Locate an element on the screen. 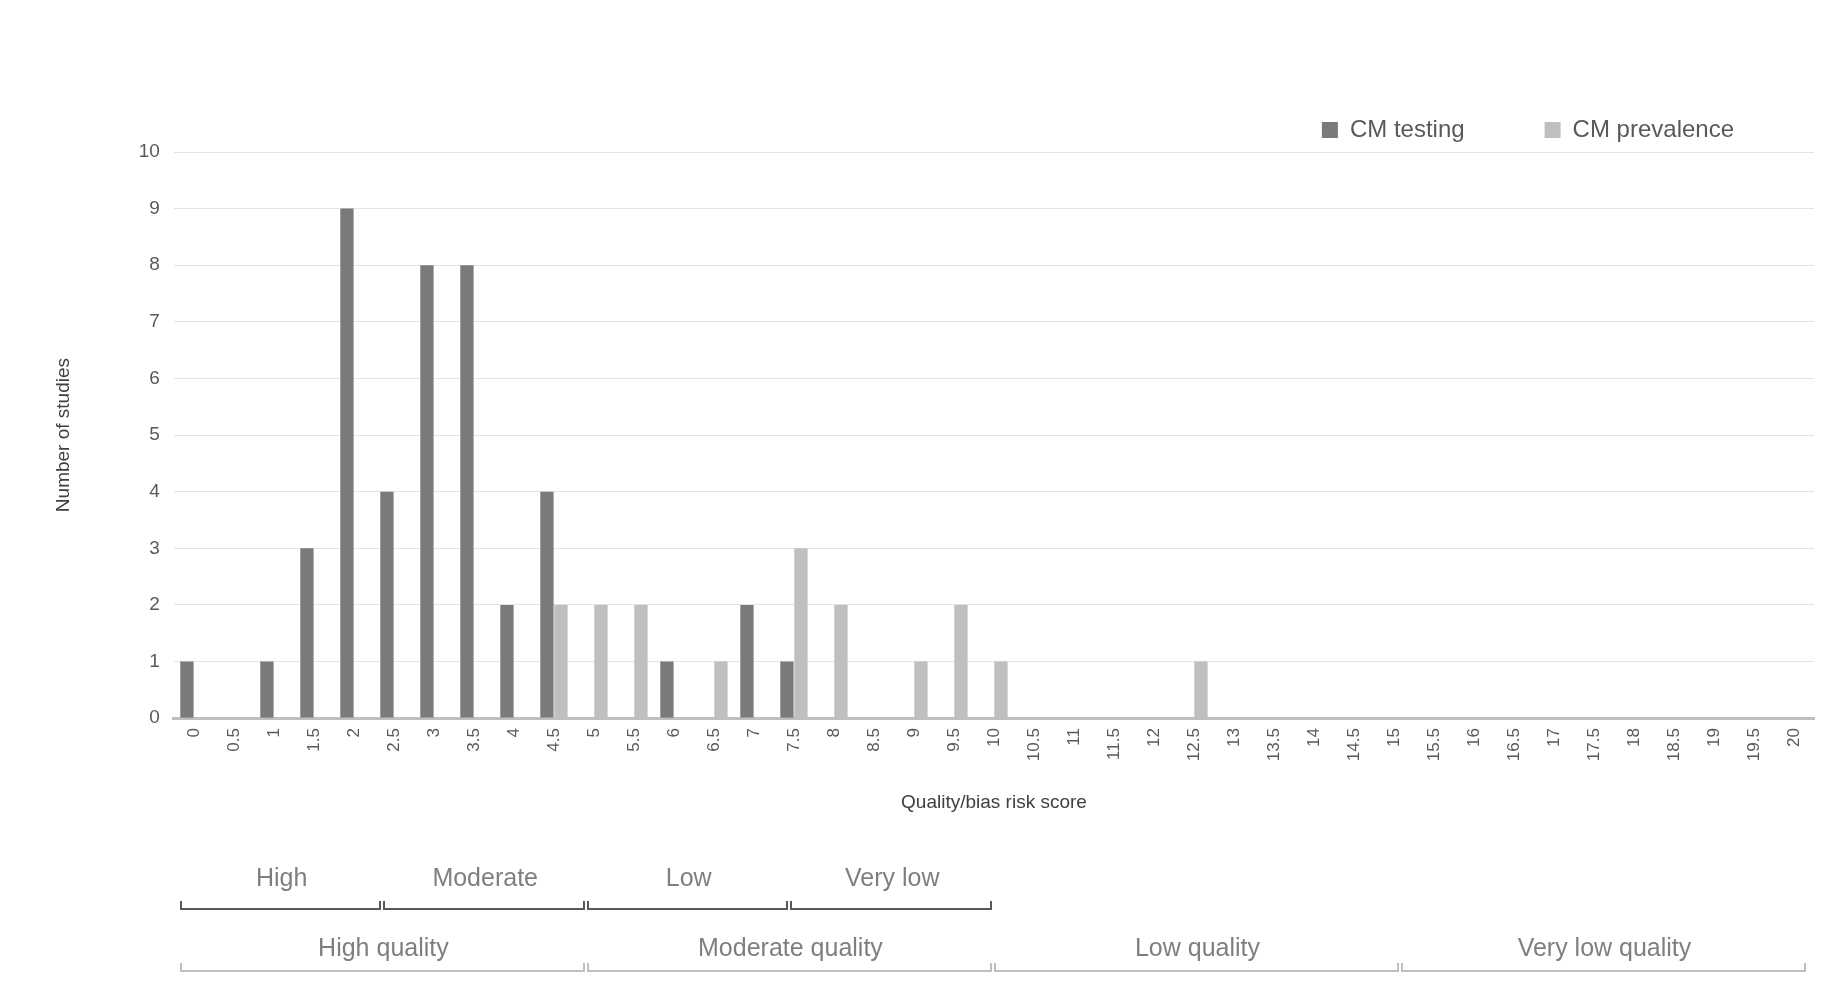 Image resolution: width=1842 pixels, height=997 pixels. x-tick-label: 1 is located at coordinates (273, 733).